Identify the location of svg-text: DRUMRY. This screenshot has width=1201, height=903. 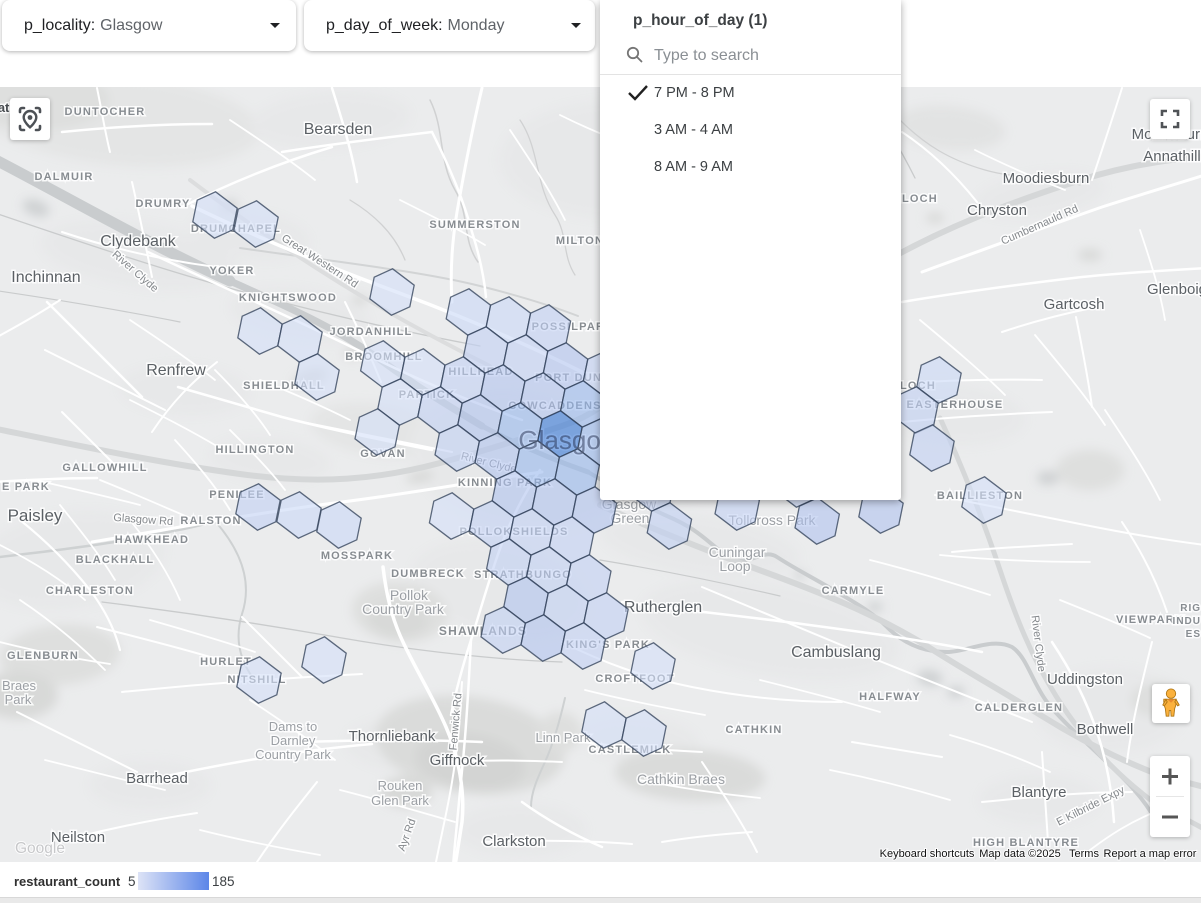
(162, 204).